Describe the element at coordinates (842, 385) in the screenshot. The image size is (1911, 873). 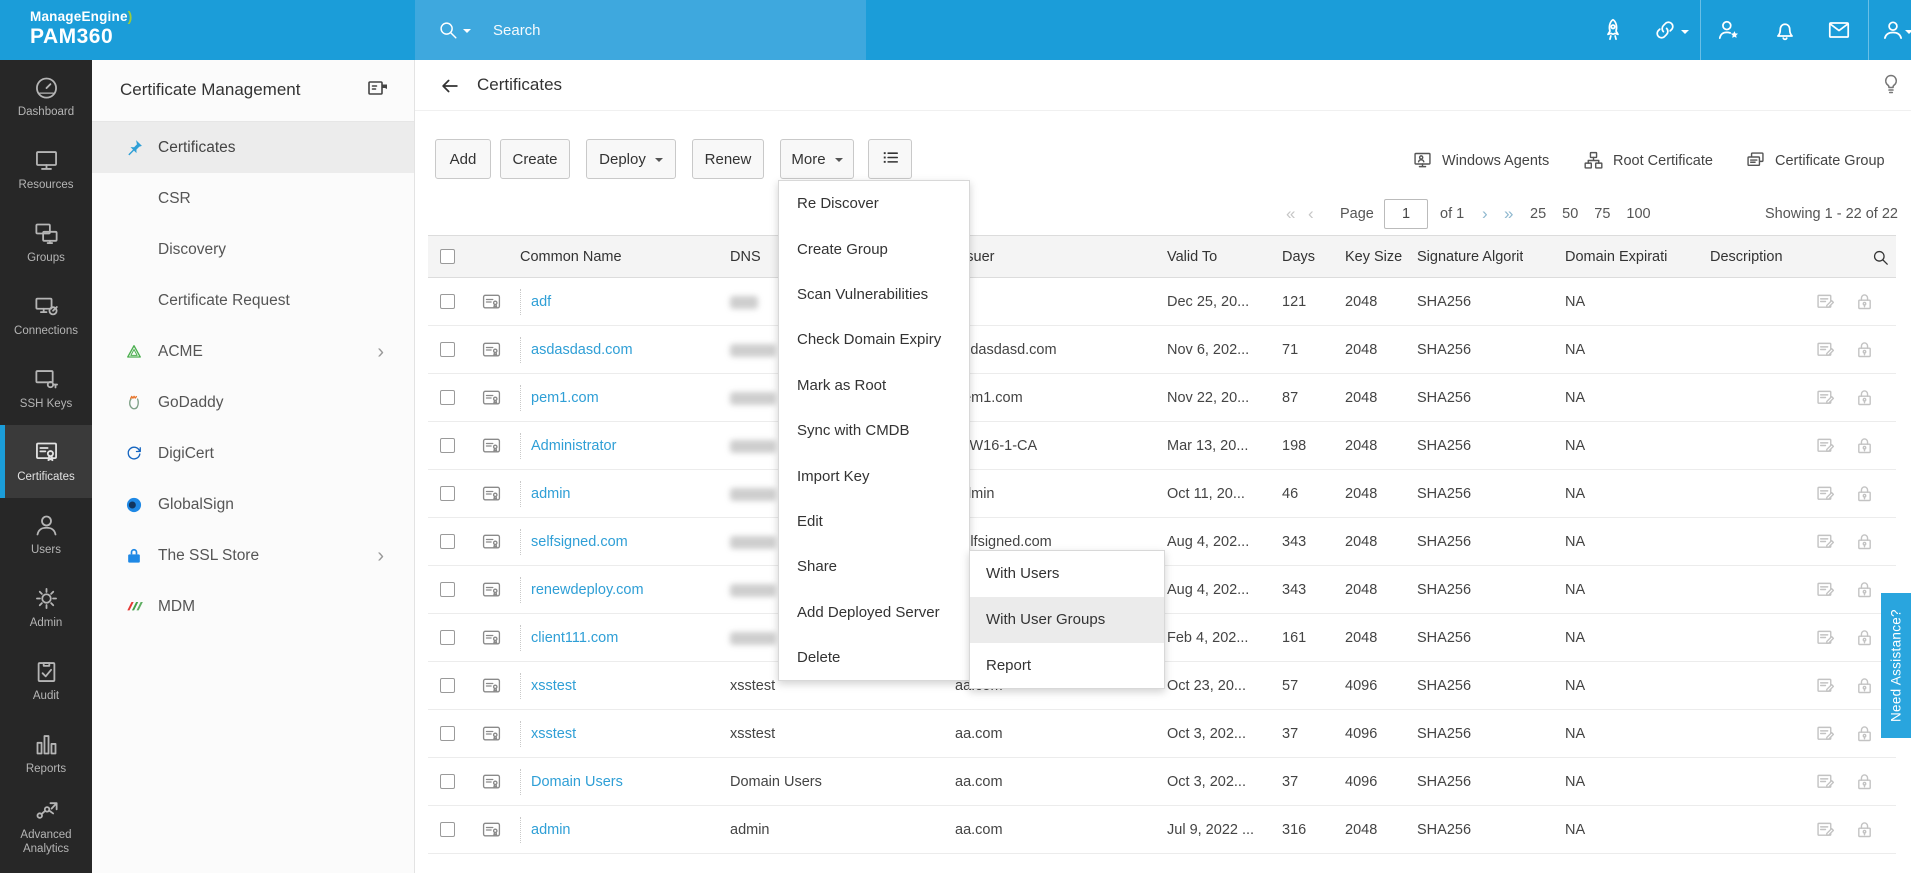
I see `menu-item-mark-as-root: Mark as Root` at that location.